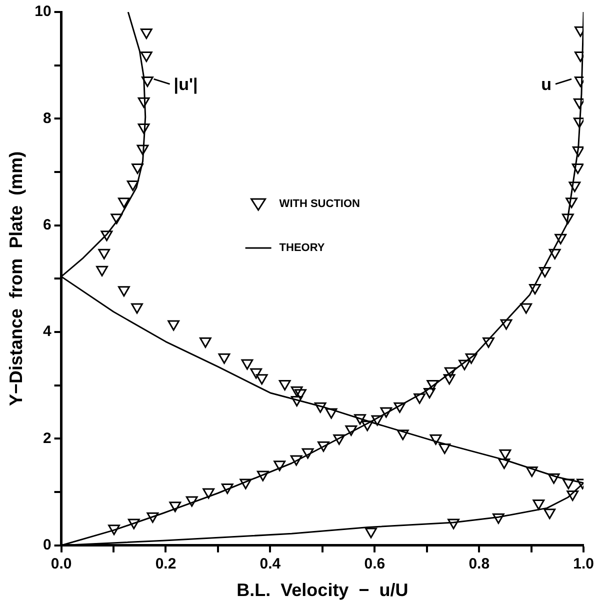  Describe the element at coordinates (302, 248) in the screenshot. I see `legend-label: THEORY` at that location.